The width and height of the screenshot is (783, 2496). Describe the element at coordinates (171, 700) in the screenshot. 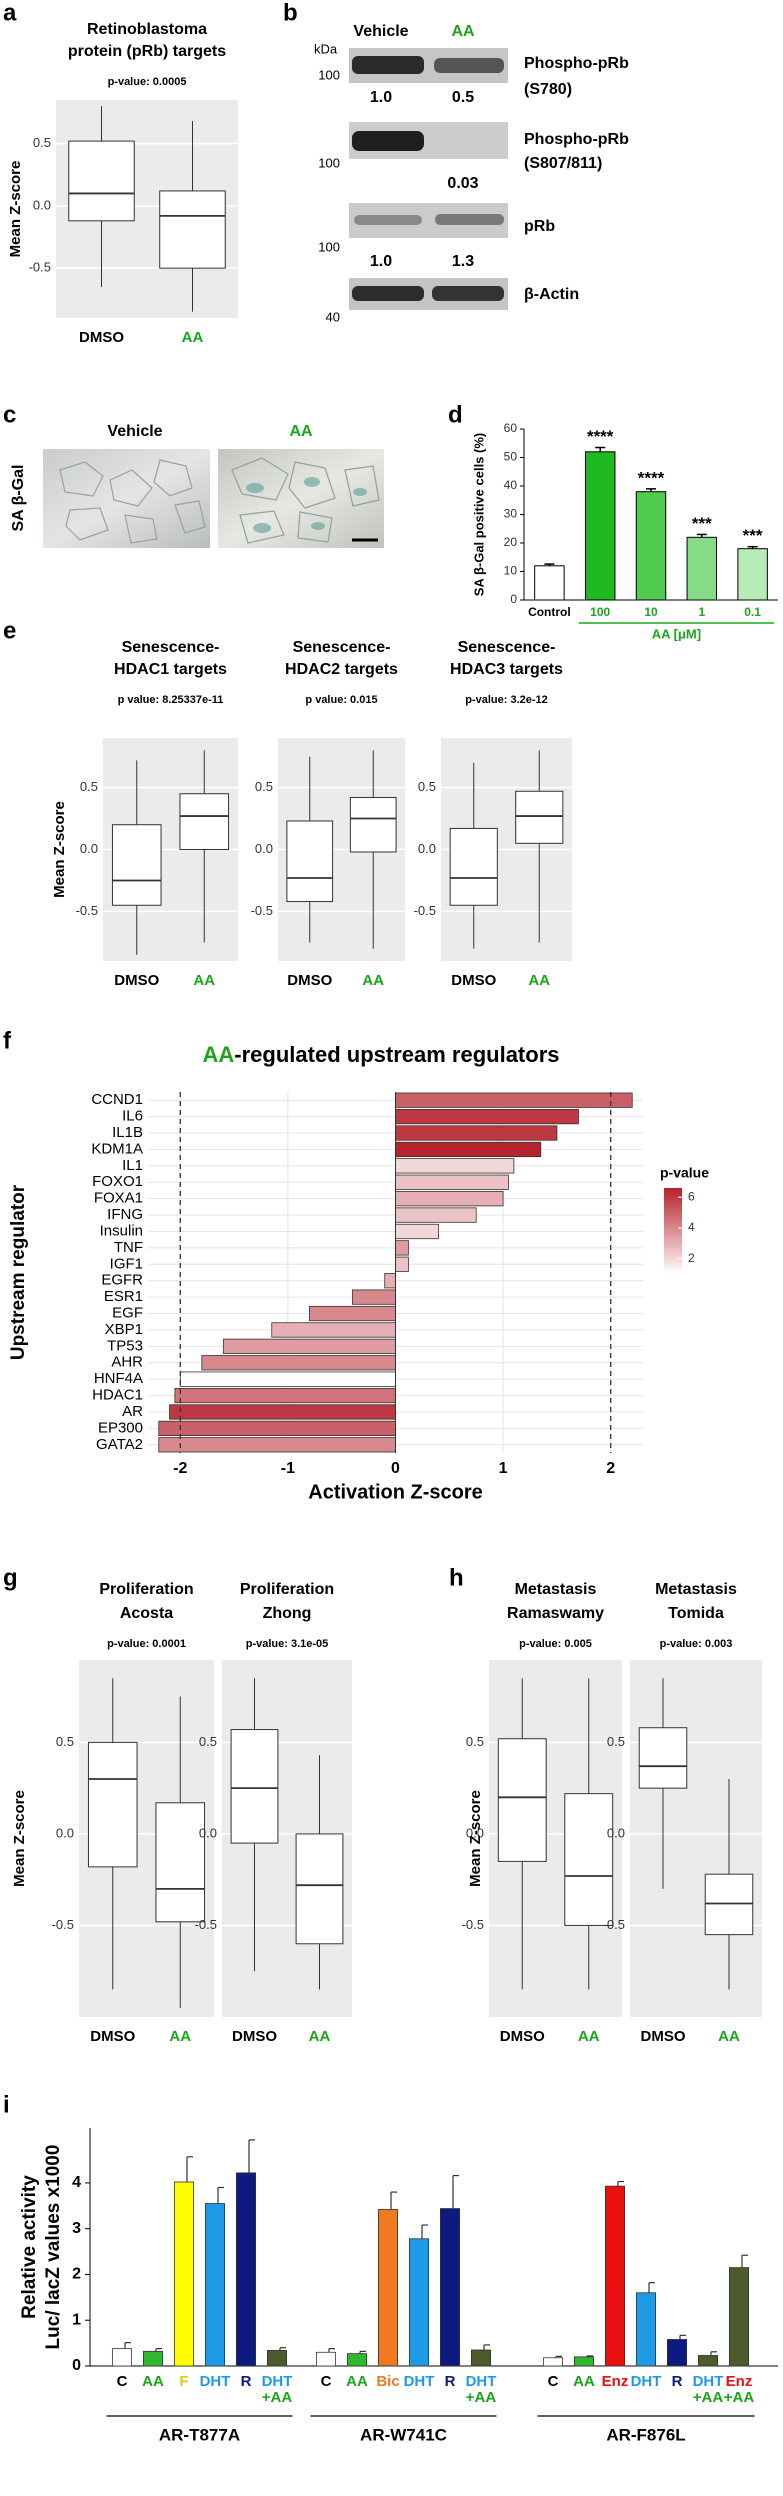

I see `p-value: p value: 8.25337e-11` at that location.